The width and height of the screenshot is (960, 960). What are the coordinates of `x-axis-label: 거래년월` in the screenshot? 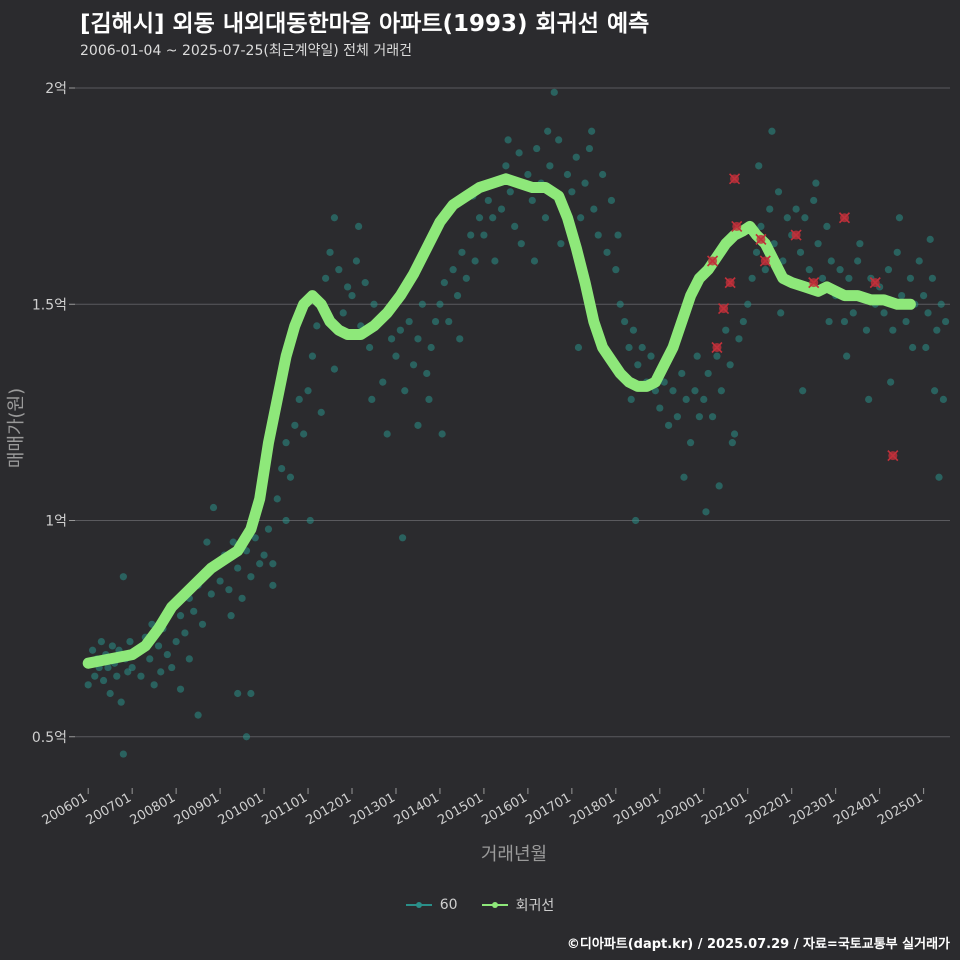 It's located at (514, 854).